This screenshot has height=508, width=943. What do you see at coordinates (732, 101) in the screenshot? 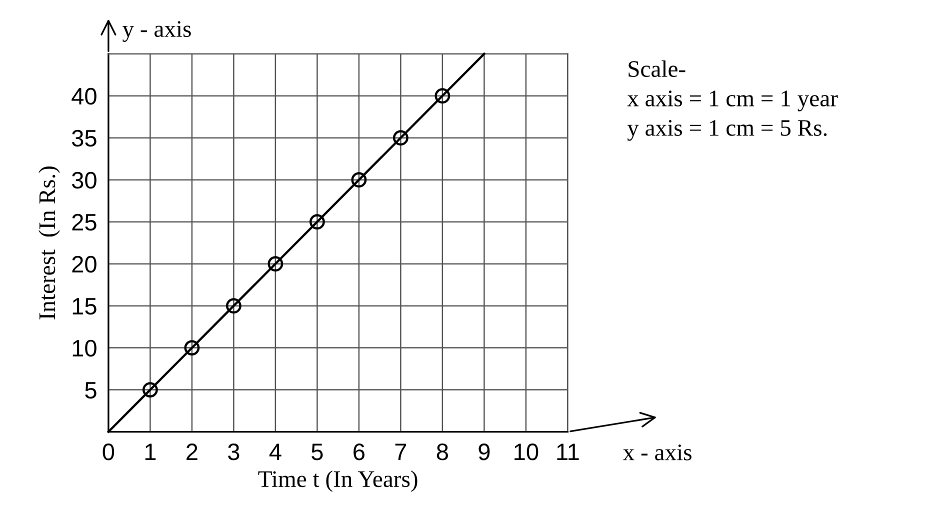
I see `text: x axis = 1 cm = 1 year` at bounding box center [732, 101].